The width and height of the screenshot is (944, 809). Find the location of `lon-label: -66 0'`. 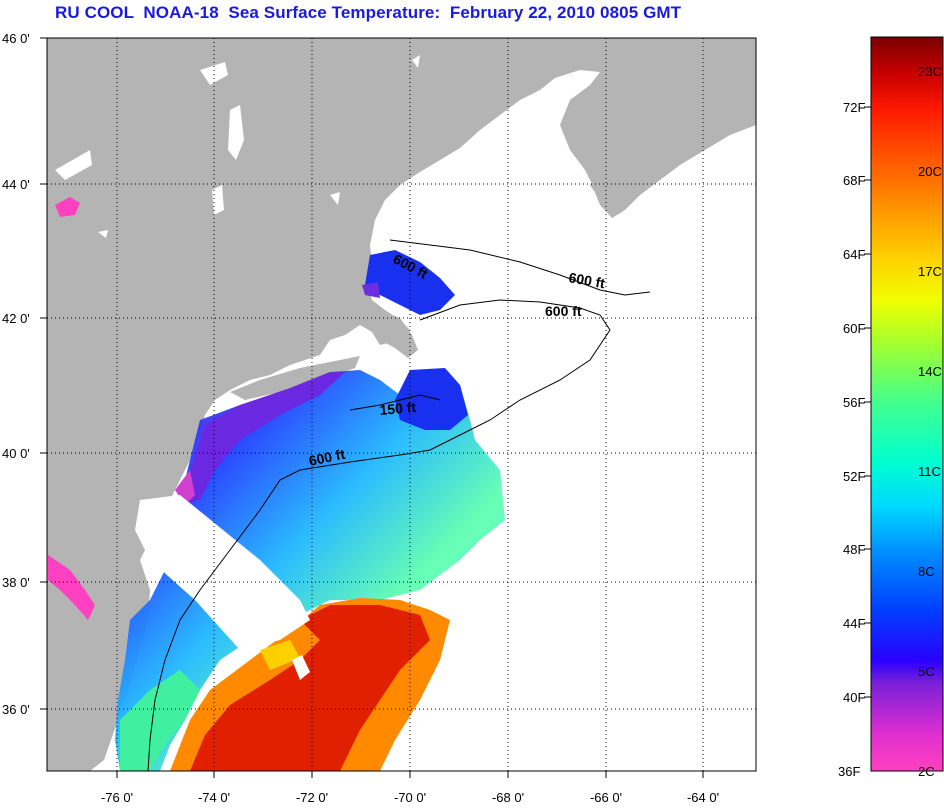

lon-label: -66 0' is located at coordinates (606, 797).